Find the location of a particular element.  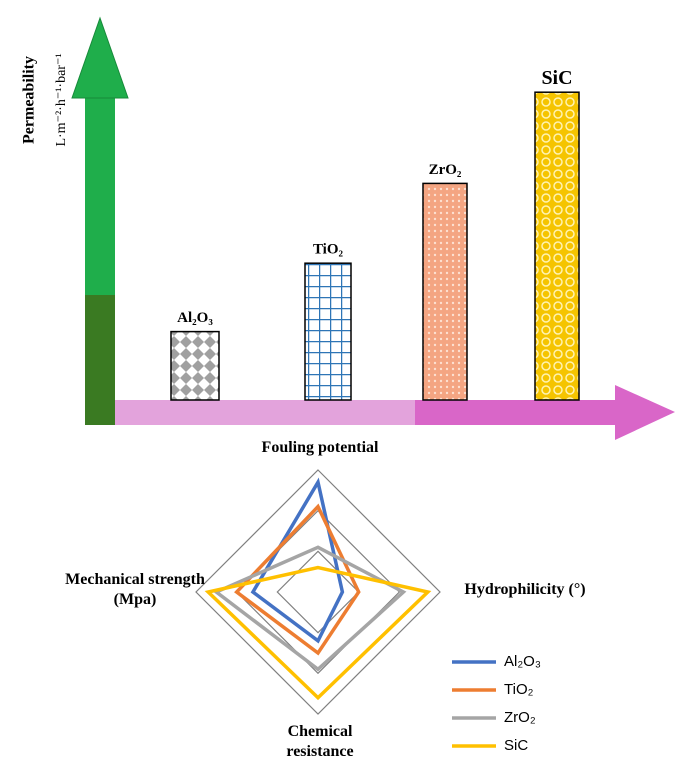

radar-axis-label: Mechanical strength (Mpa) is located at coordinates (135, 589).